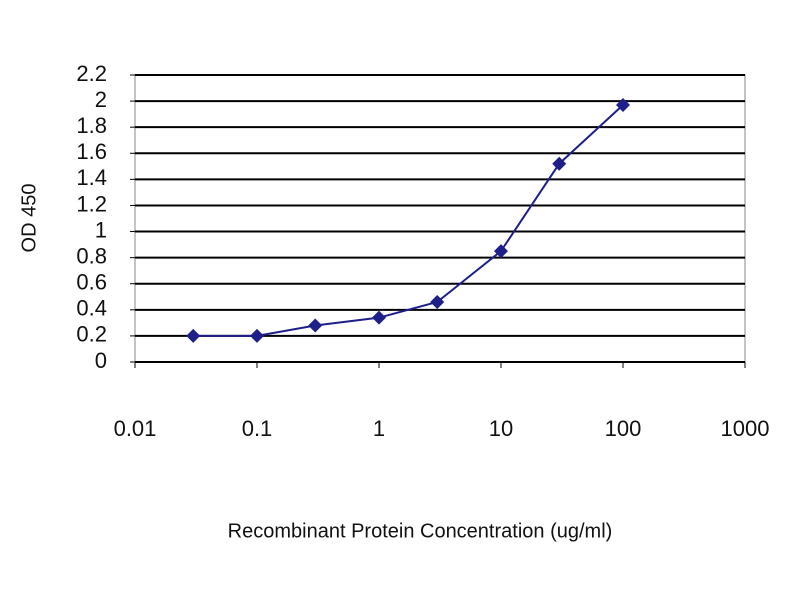 Image resolution: width=800 pixels, height=600 pixels. What do you see at coordinates (135, 428) in the screenshot?
I see `x-tick-label: 0.01` at bounding box center [135, 428].